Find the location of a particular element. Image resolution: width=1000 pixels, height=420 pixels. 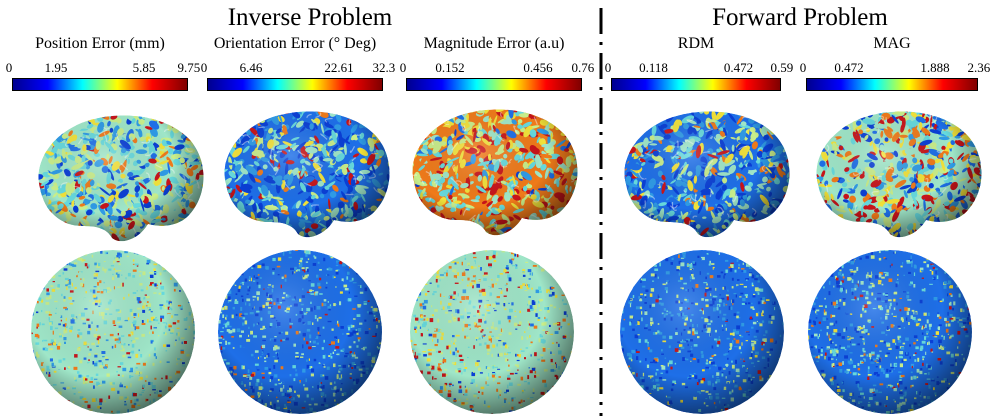

panel-title: MAG is located at coordinates (892, 43).